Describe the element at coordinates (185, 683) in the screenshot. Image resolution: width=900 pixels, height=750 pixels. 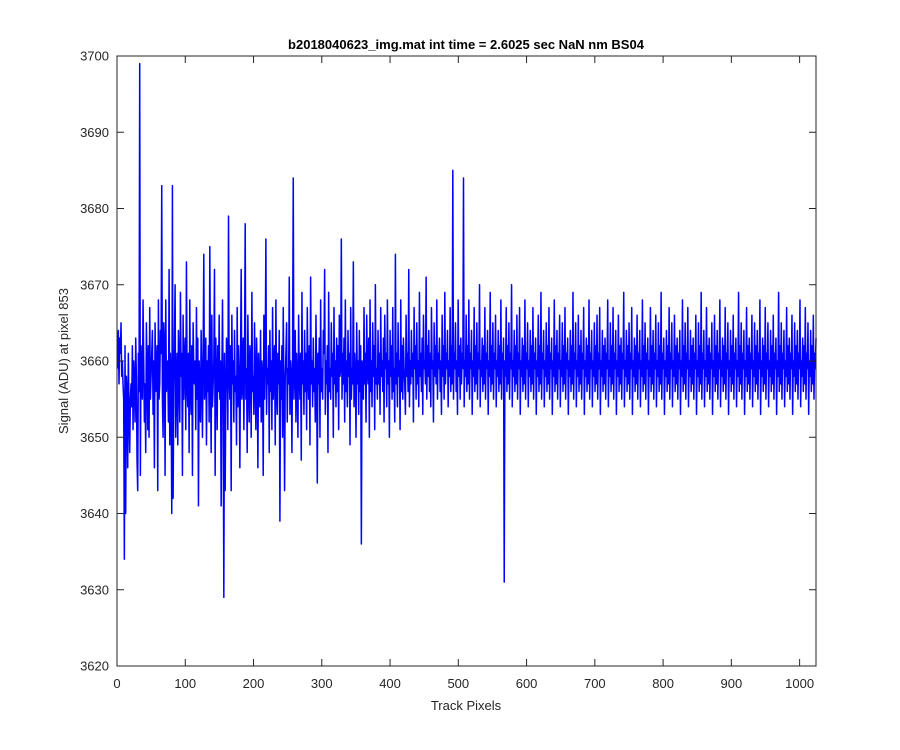
I see `x-tick-label-100: 100` at that location.